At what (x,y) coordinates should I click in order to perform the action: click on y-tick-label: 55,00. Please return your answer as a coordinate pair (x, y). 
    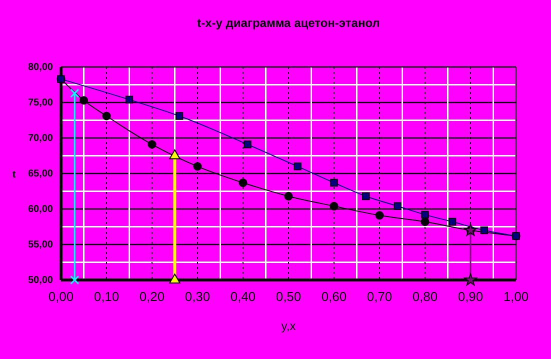
    Looking at the image, I should click on (41, 245).